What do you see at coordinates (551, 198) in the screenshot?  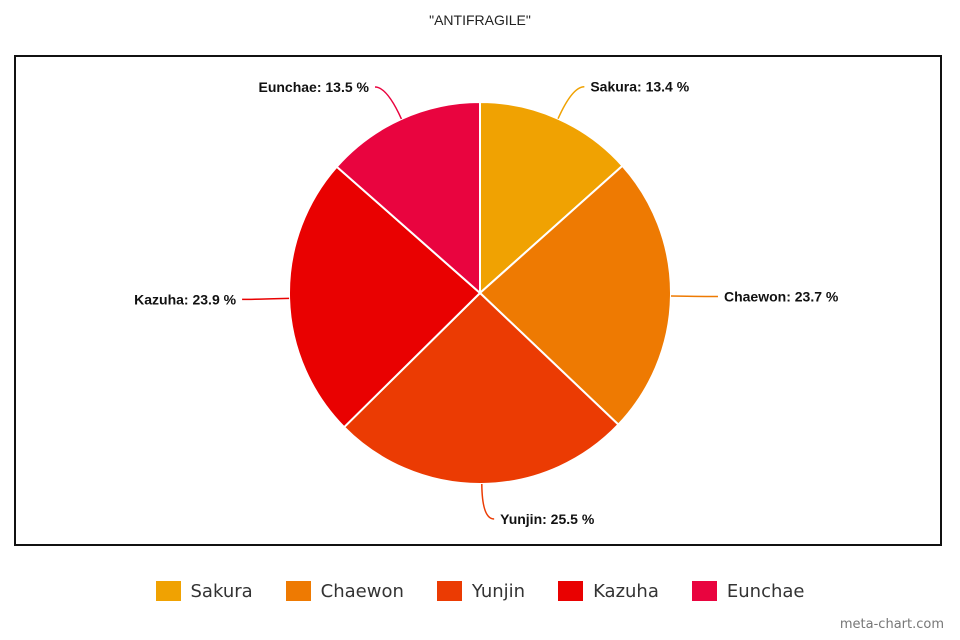 I see `pie-slice-sakura` at bounding box center [551, 198].